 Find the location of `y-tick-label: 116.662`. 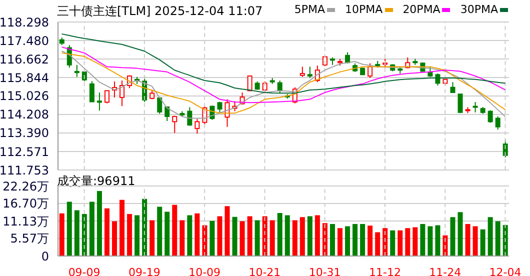

y-tick-label: 116.662 is located at coordinates (24, 59).